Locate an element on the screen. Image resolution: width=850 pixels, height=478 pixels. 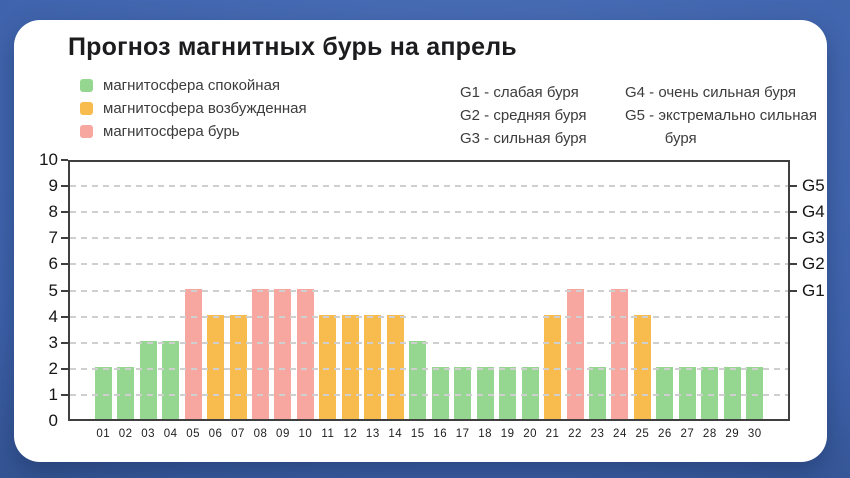
y-axis-label-1: 1 is located at coordinates (53, 394).